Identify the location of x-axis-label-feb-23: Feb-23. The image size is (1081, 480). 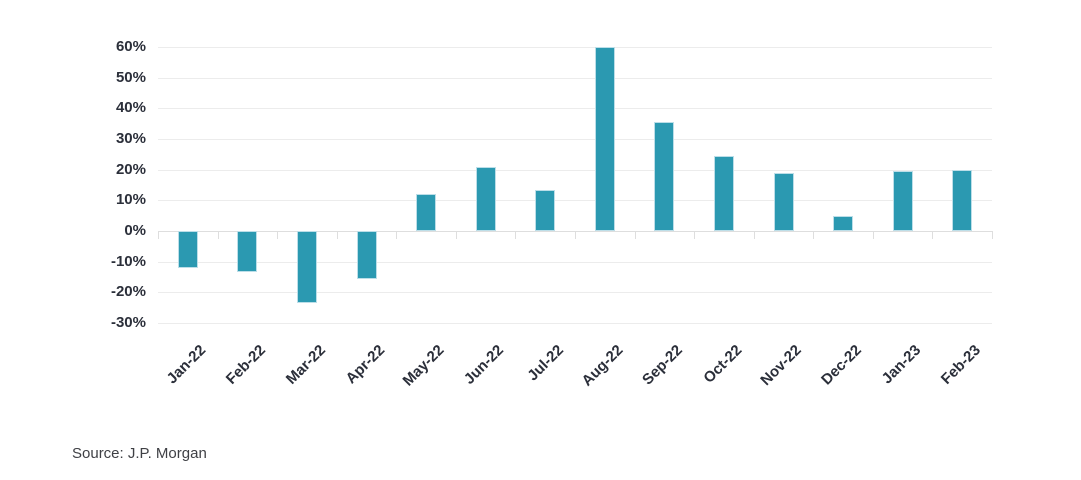
(960, 364).